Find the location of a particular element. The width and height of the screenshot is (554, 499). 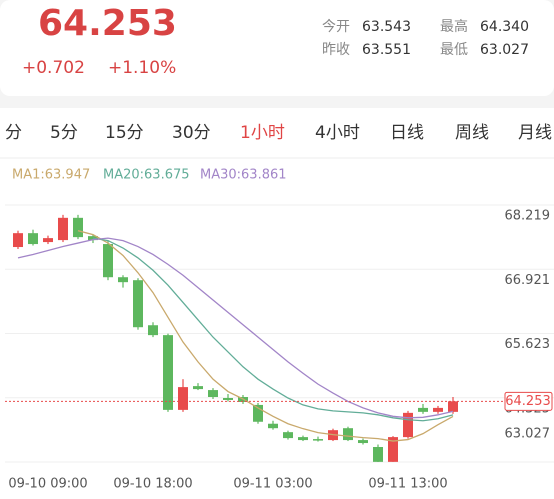

stat-label: 最高 is located at coordinates (454, 26).